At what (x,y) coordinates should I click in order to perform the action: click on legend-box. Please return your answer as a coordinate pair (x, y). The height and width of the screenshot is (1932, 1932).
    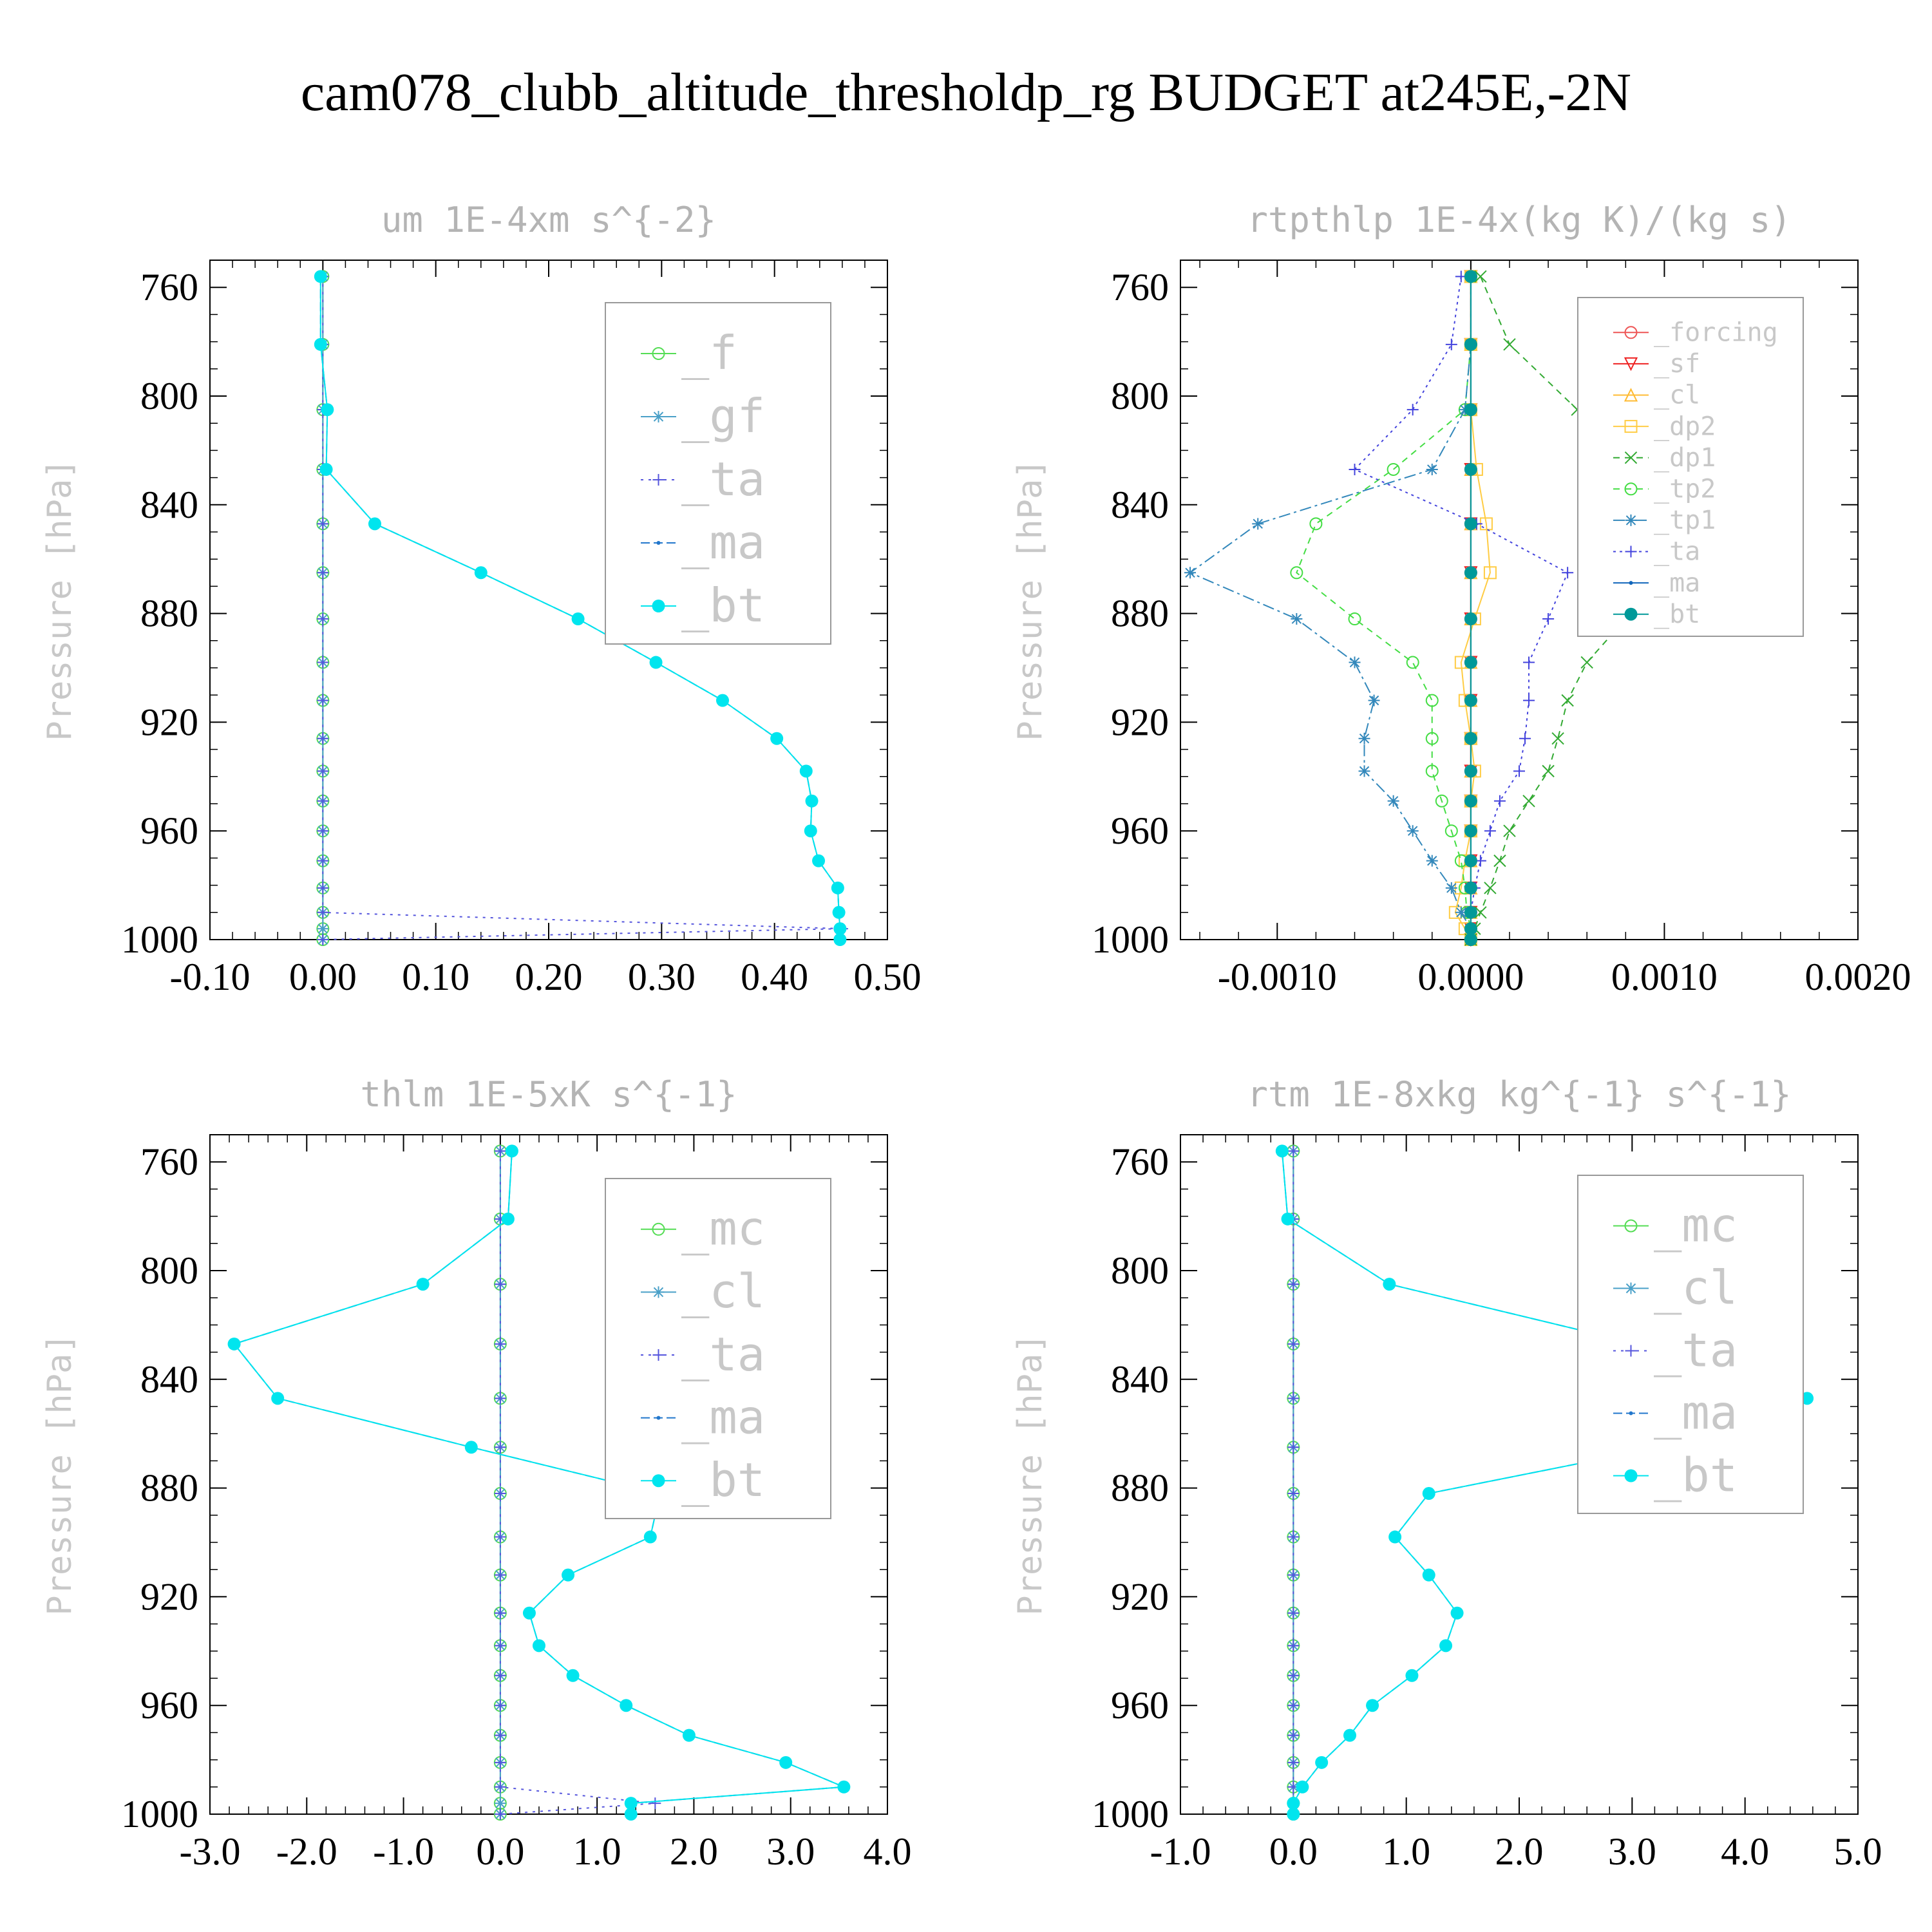
    Looking at the image, I should click on (1690, 1345).